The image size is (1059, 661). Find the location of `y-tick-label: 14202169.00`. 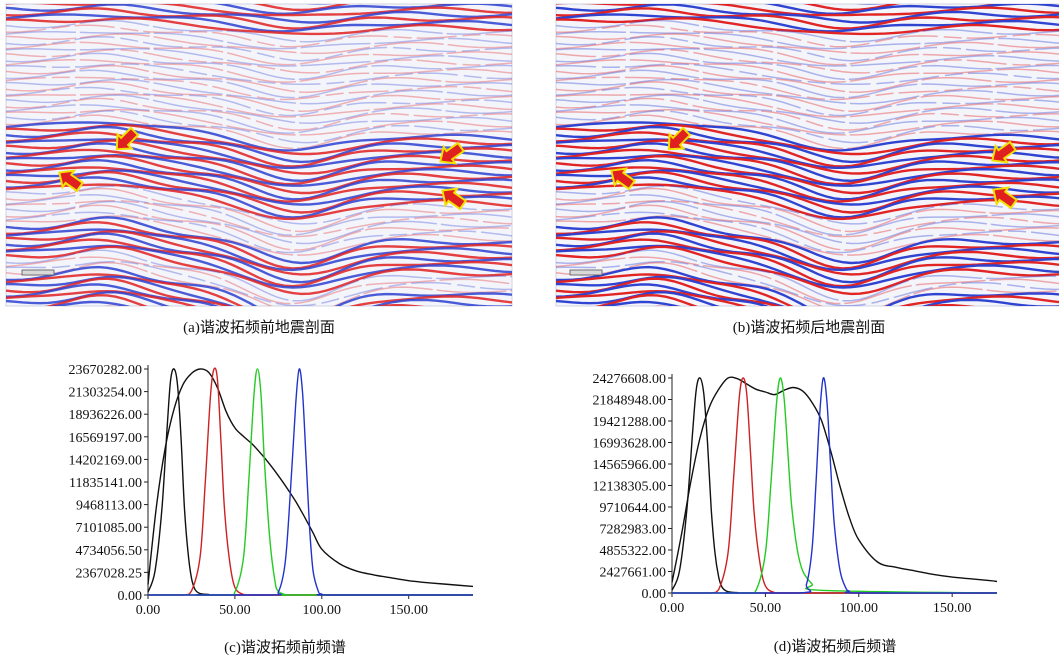

y-tick-label: 14202169.00 is located at coordinates (106, 460).